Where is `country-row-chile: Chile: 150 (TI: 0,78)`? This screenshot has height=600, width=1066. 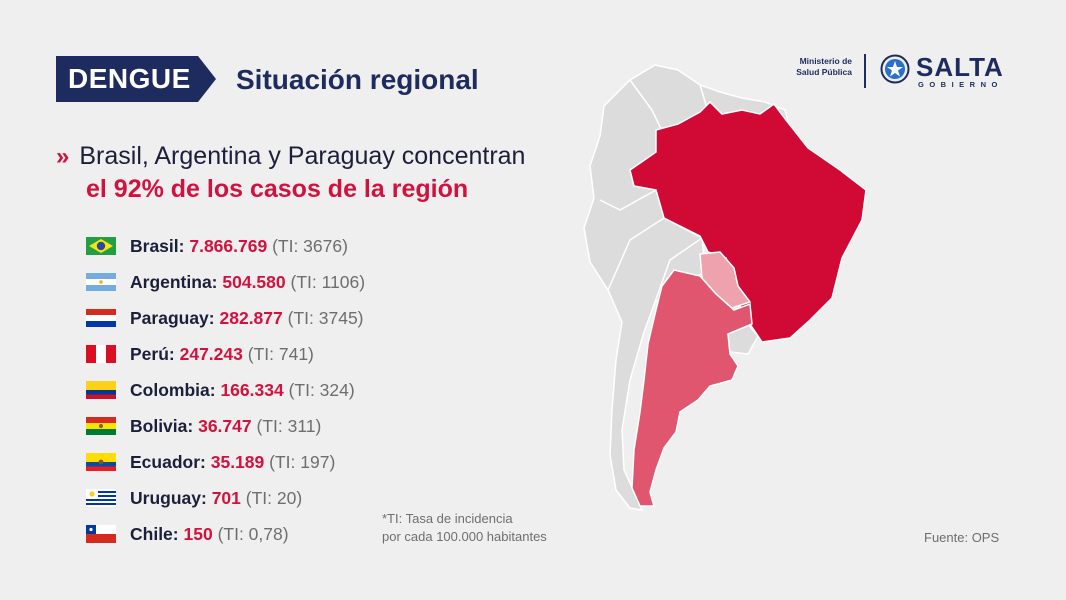 country-row-chile: Chile: 150 (TI: 0,78) is located at coordinates (225, 534).